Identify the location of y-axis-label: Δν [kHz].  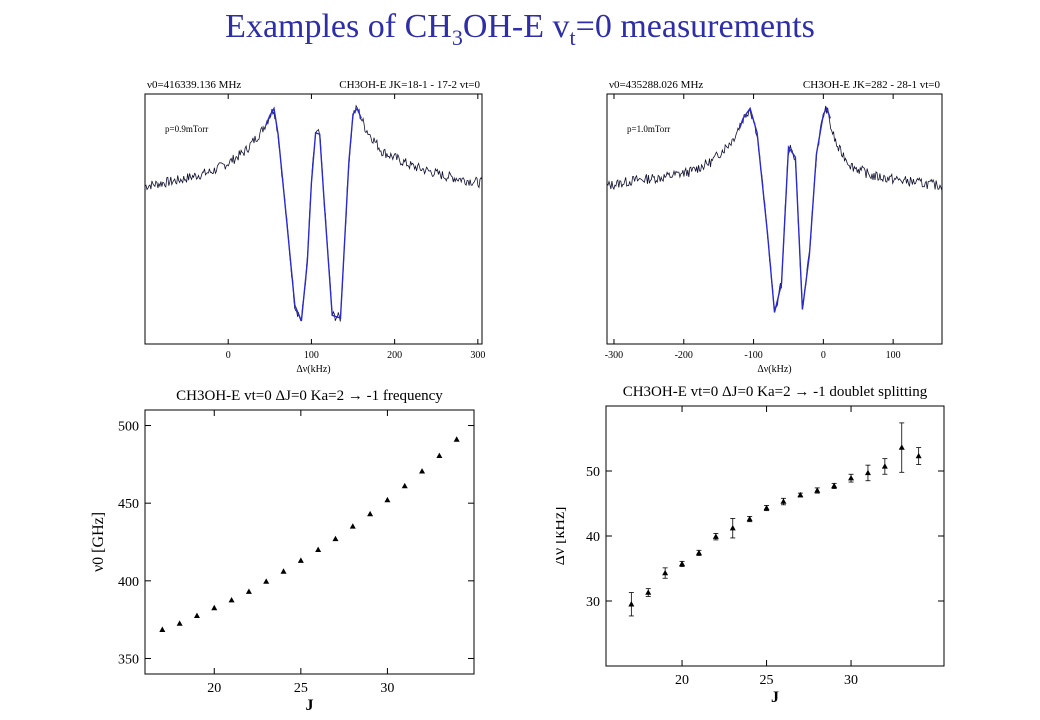
(562, 536).